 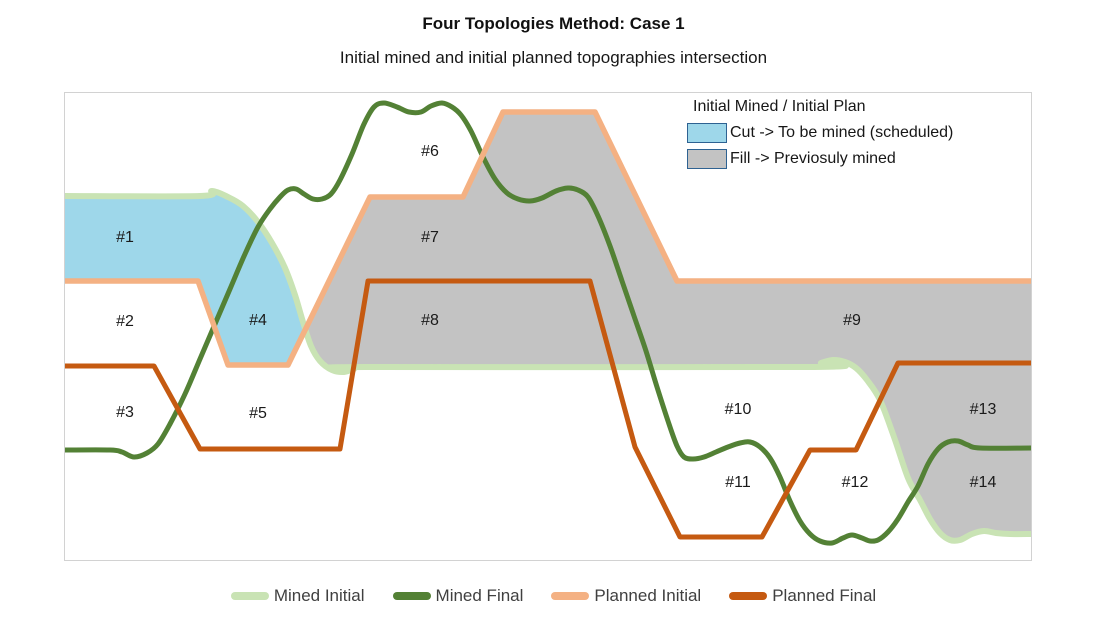 I want to click on legend-item-mined-final: Mined Final, so click(x=458, y=596).